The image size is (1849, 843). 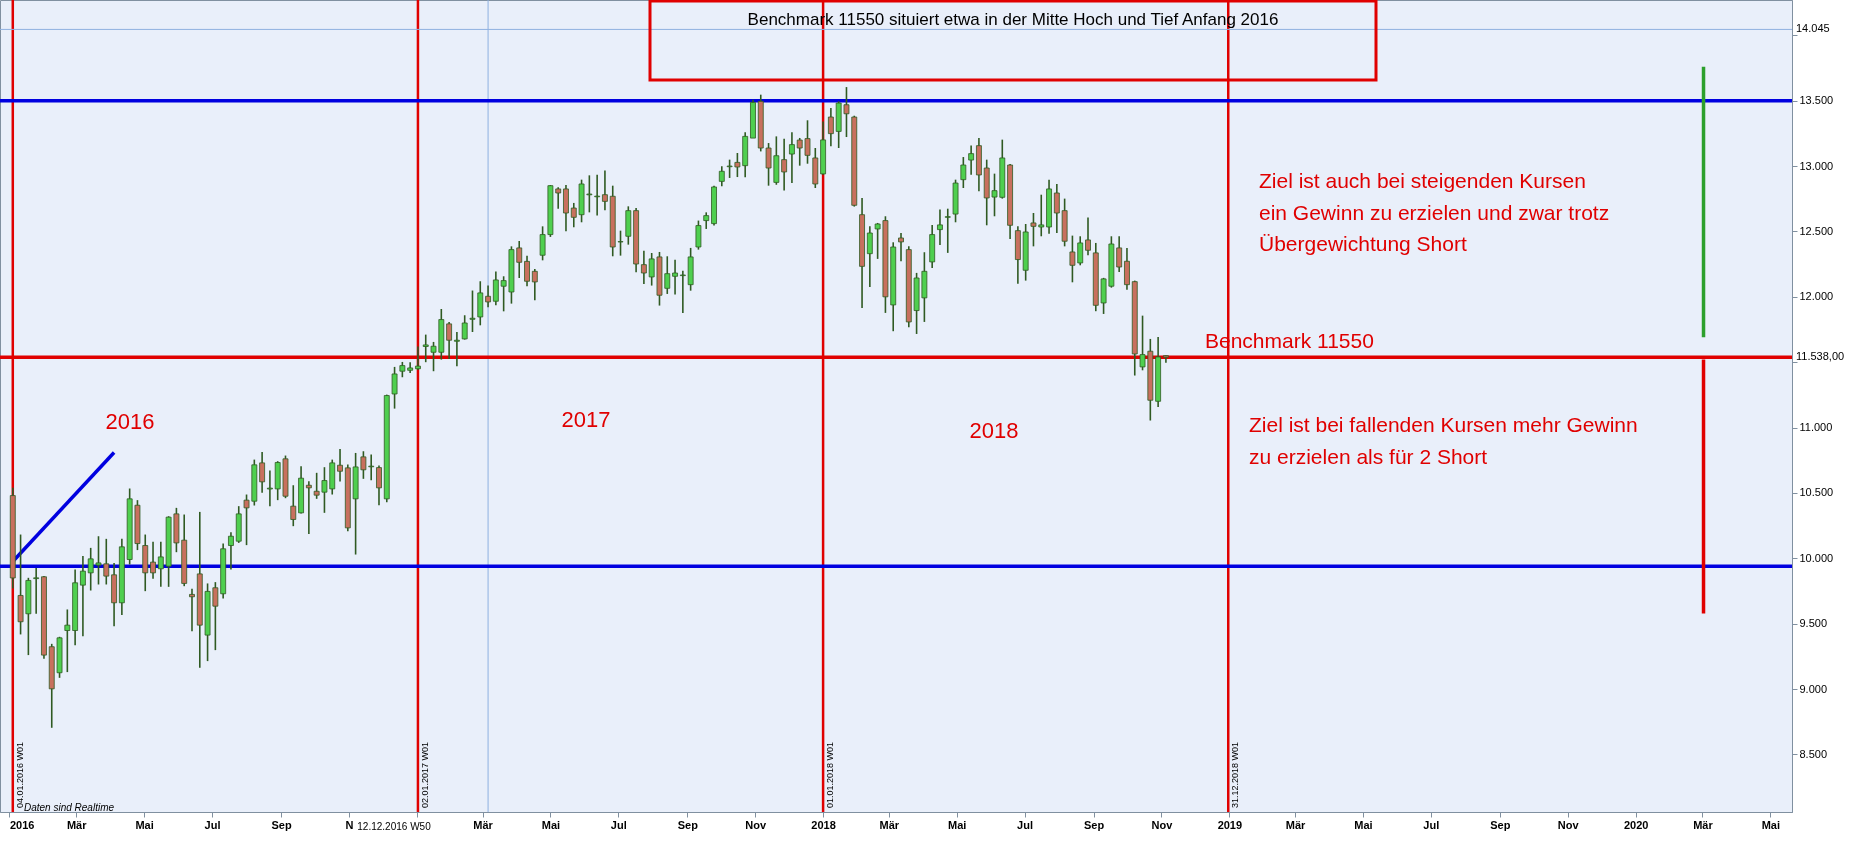 What do you see at coordinates (1816, 230) in the screenshot?
I see `y-tick-label: 12.500` at bounding box center [1816, 230].